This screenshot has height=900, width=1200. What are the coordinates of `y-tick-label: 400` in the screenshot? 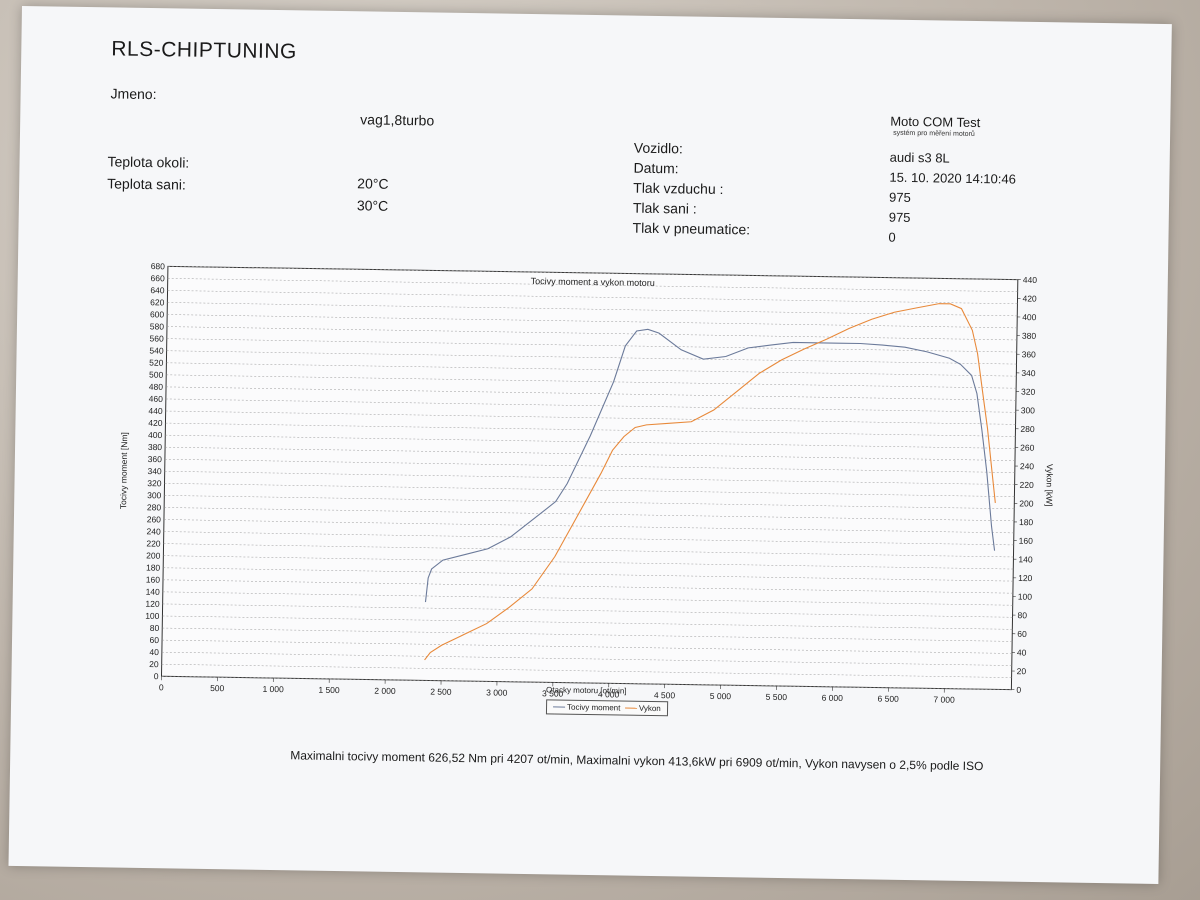 It's located at (155, 435).